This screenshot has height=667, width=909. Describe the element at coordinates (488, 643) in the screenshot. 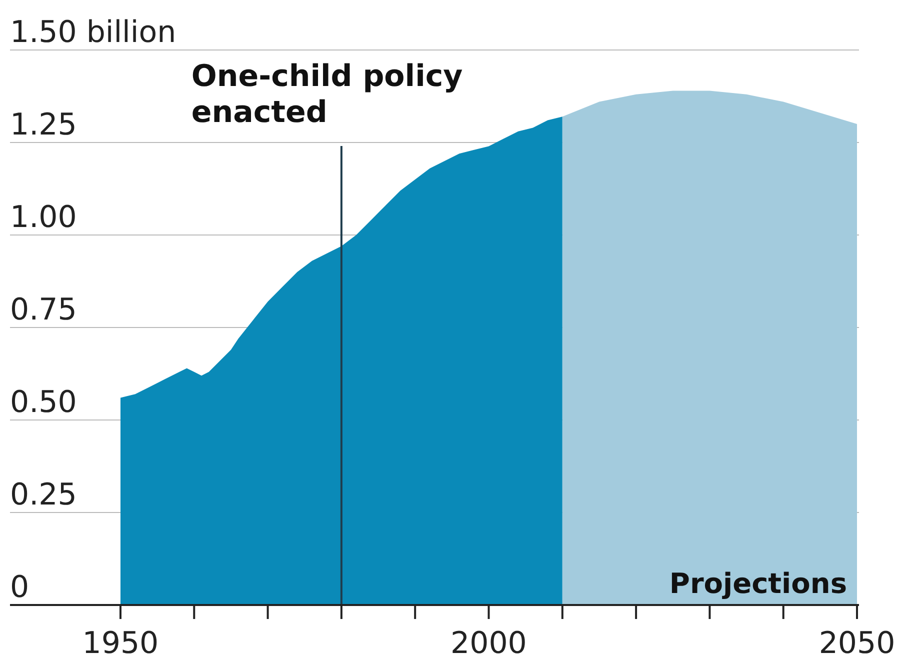

I see `x-tick-label: 2000` at that location.